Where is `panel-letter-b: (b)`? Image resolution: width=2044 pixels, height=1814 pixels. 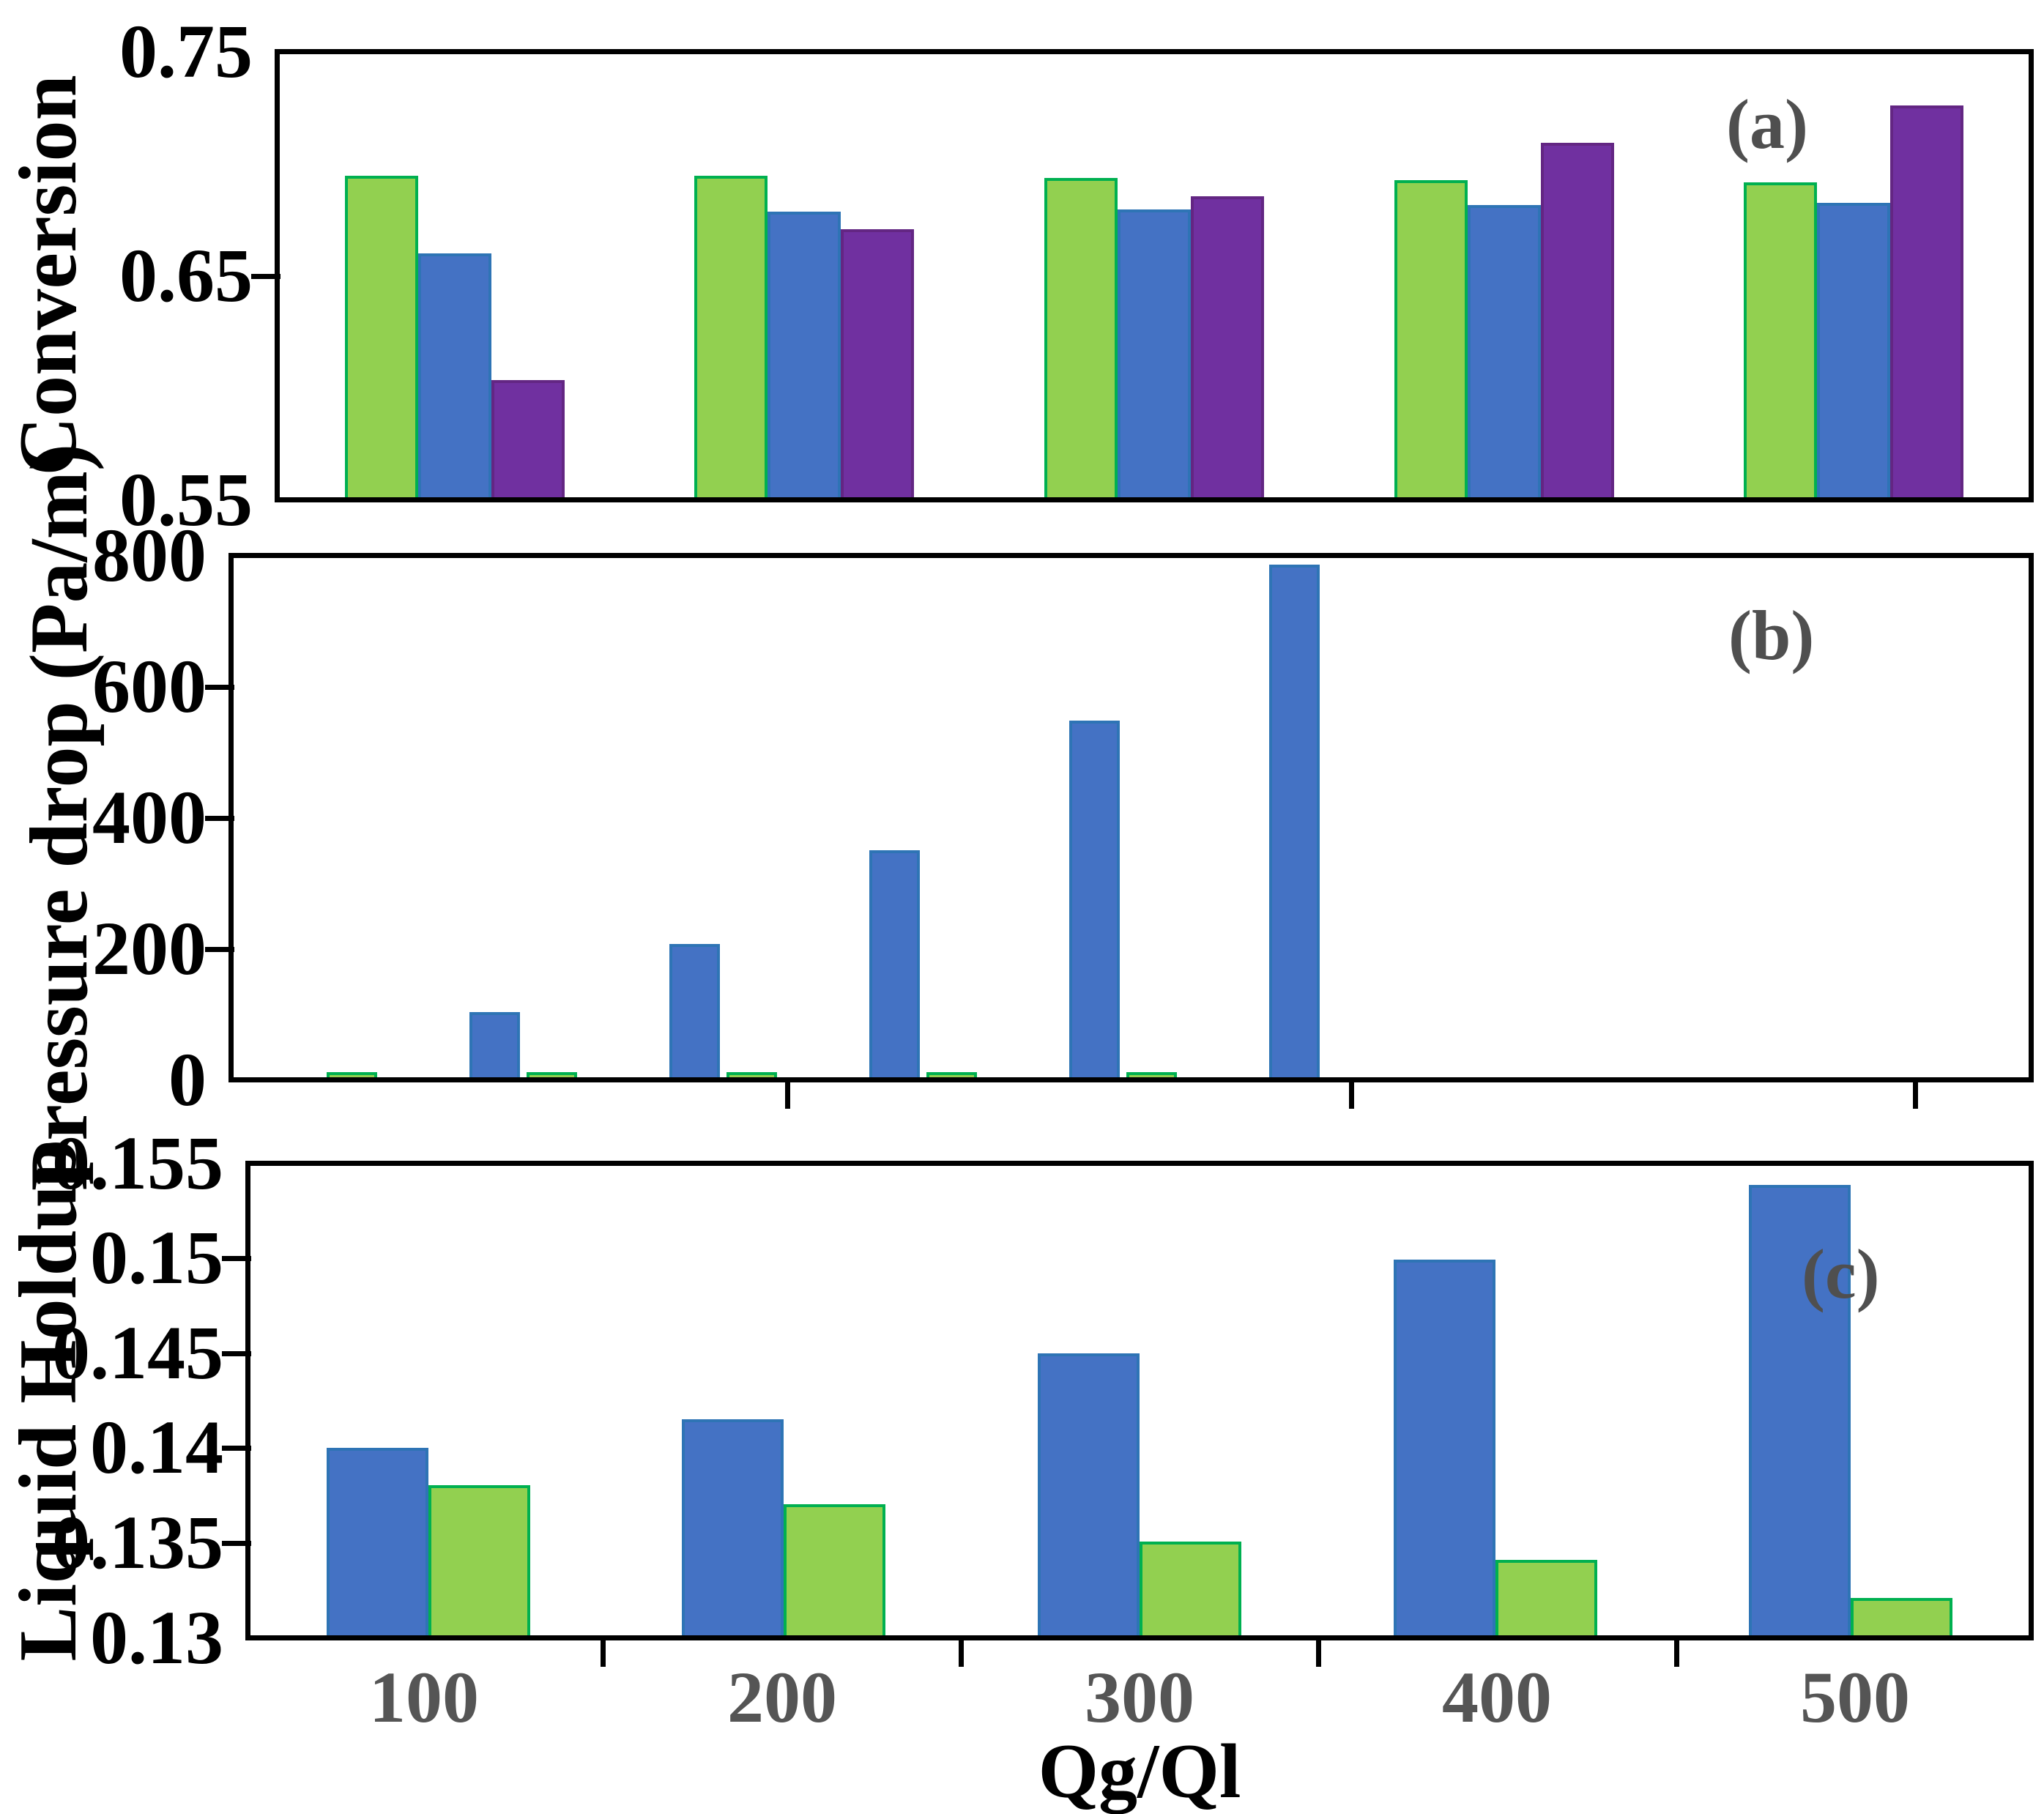
panel-letter-b: (b) is located at coordinates (1771, 635).